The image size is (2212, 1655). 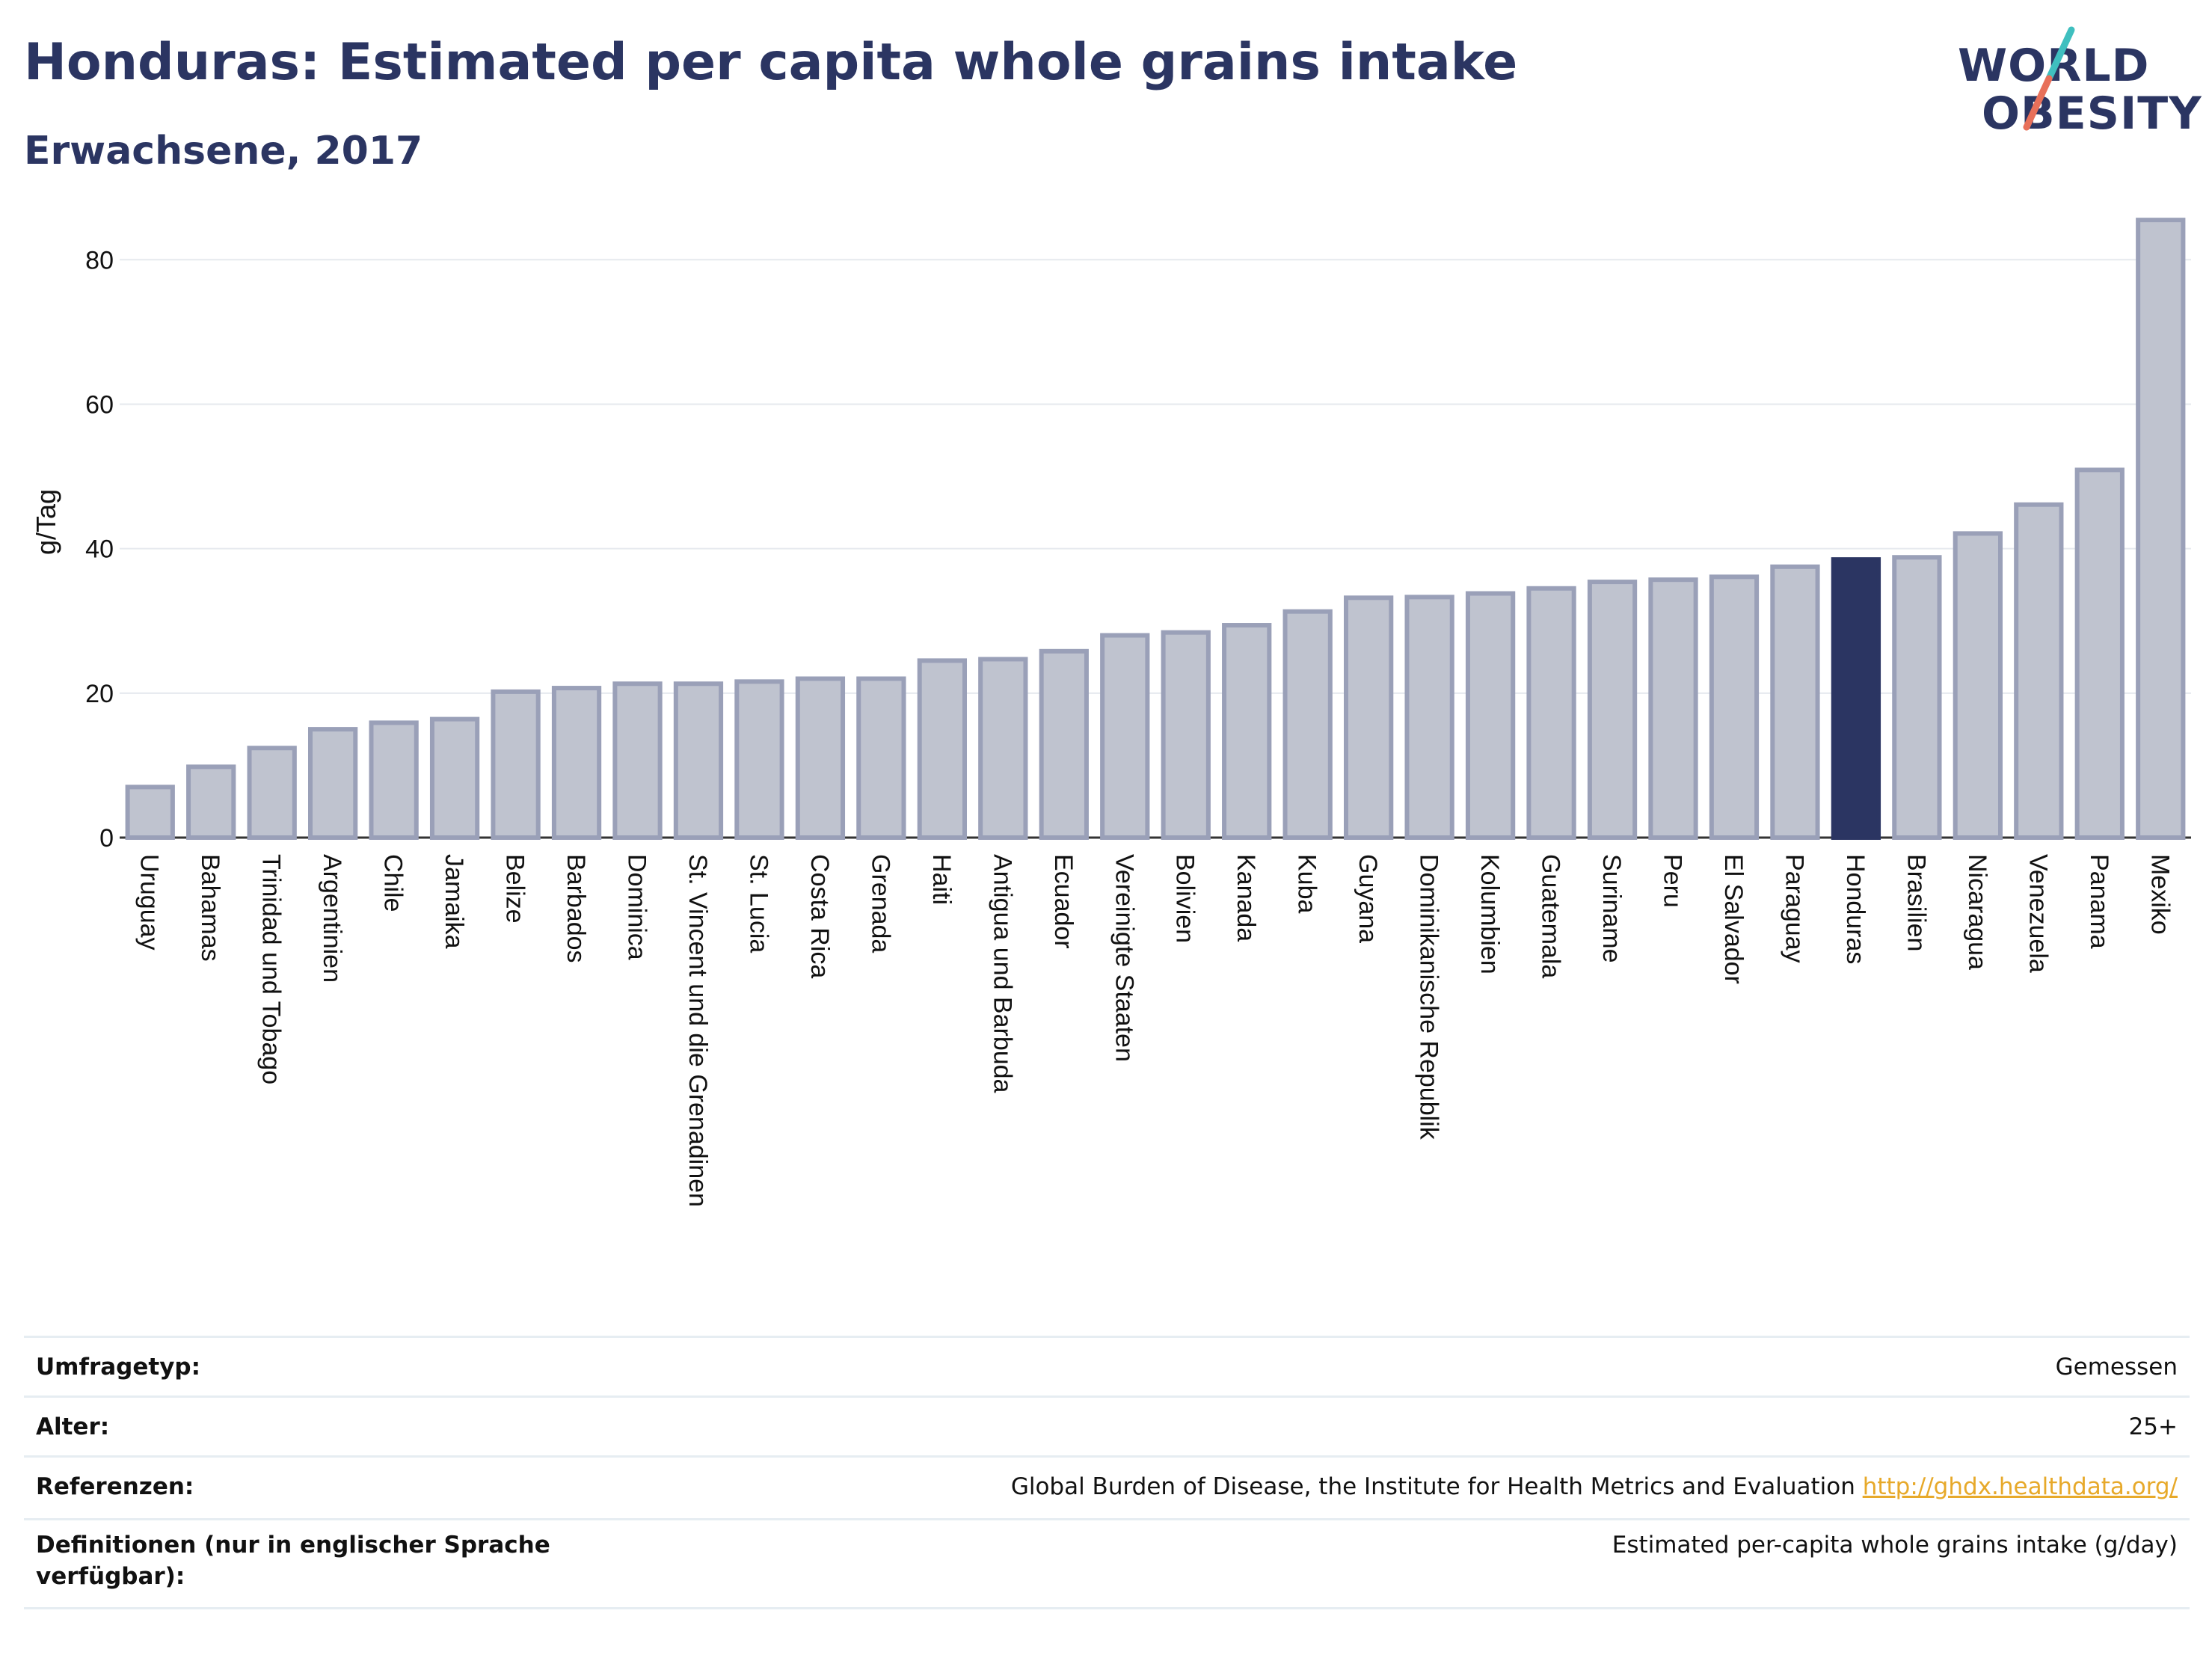 What do you see at coordinates (637, 760) in the screenshot?
I see `bar-dominica` at bounding box center [637, 760].